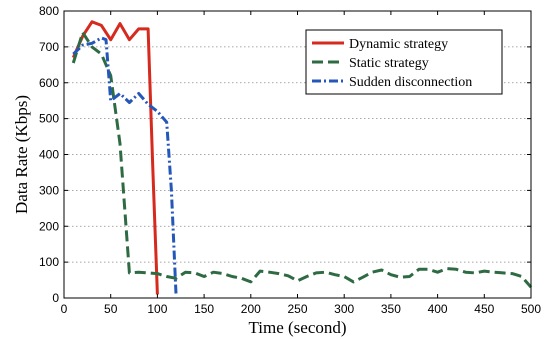 Image resolution: width=551 pixels, height=339 pixels. What do you see at coordinates (49, 226) in the screenshot?
I see `y-tick-label: 200` at bounding box center [49, 226].